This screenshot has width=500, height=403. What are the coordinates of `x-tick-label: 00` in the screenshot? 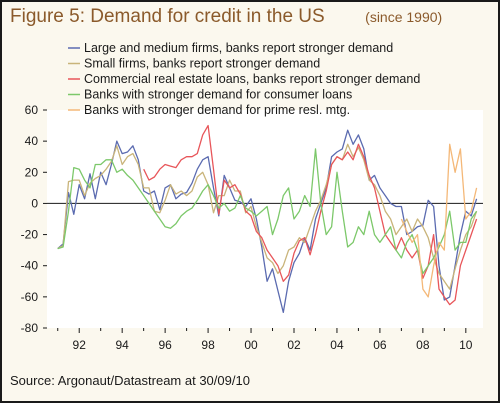 It's located at (251, 345).